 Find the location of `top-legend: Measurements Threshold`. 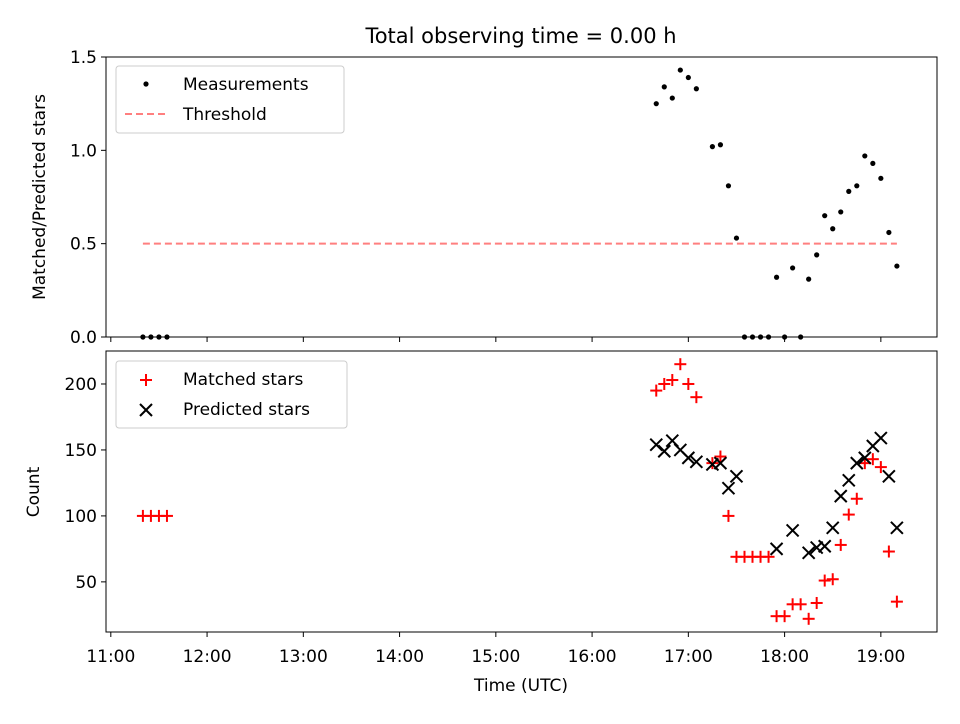

top-legend: Measurements Threshold is located at coordinates (230, 99).